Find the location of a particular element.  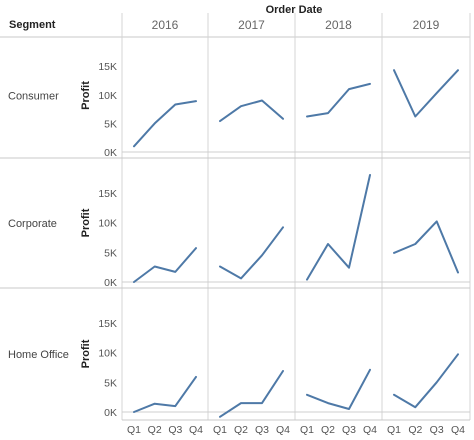

segment-label-corporate: Corporate is located at coordinates (32, 224).